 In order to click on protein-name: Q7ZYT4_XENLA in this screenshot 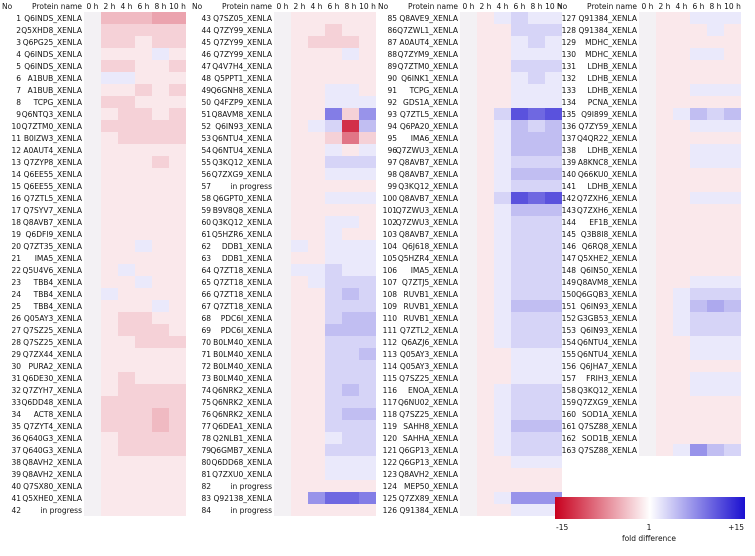, I will do `click(53, 426)`.